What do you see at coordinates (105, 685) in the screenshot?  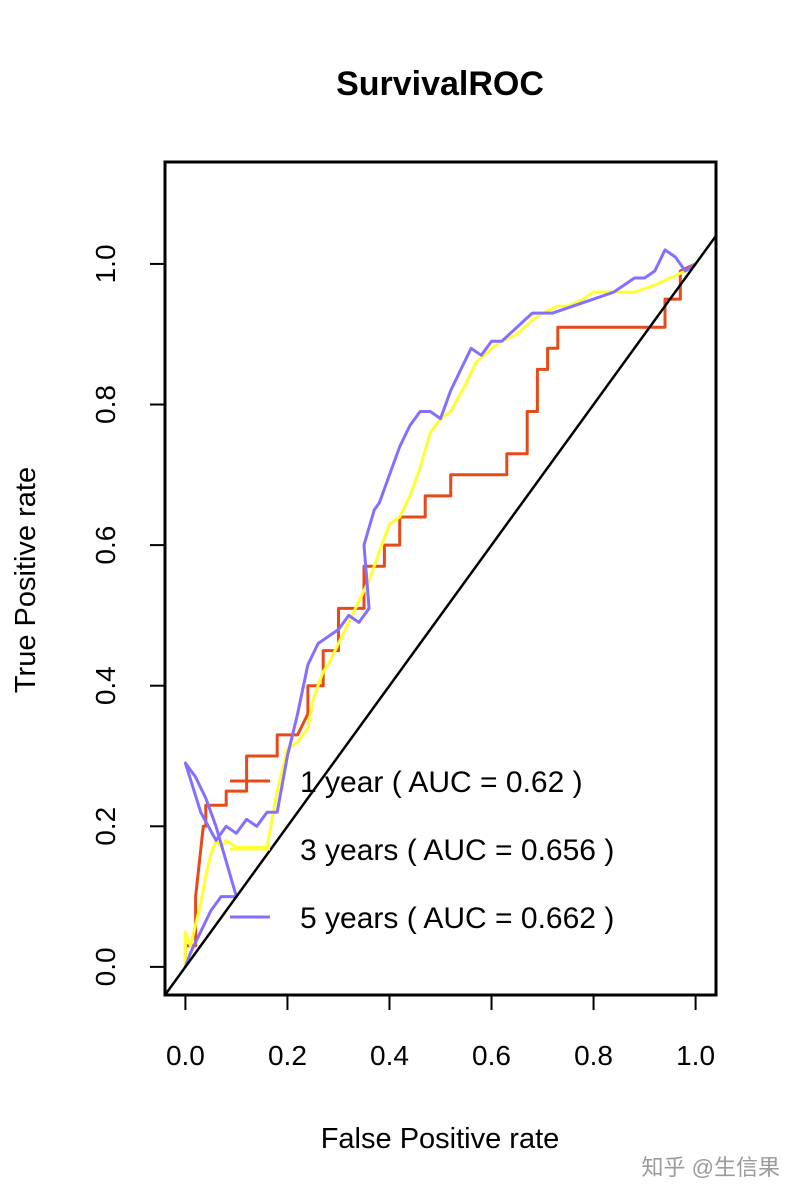 I see `y-tick-label: 0.4` at bounding box center [105, 685].